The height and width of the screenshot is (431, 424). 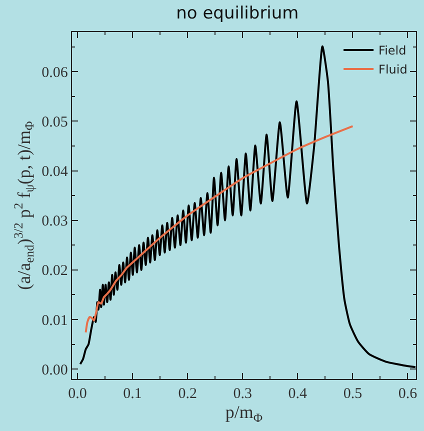 I want to click on y-tick-label: 0.02, so click(x=55, y=271).